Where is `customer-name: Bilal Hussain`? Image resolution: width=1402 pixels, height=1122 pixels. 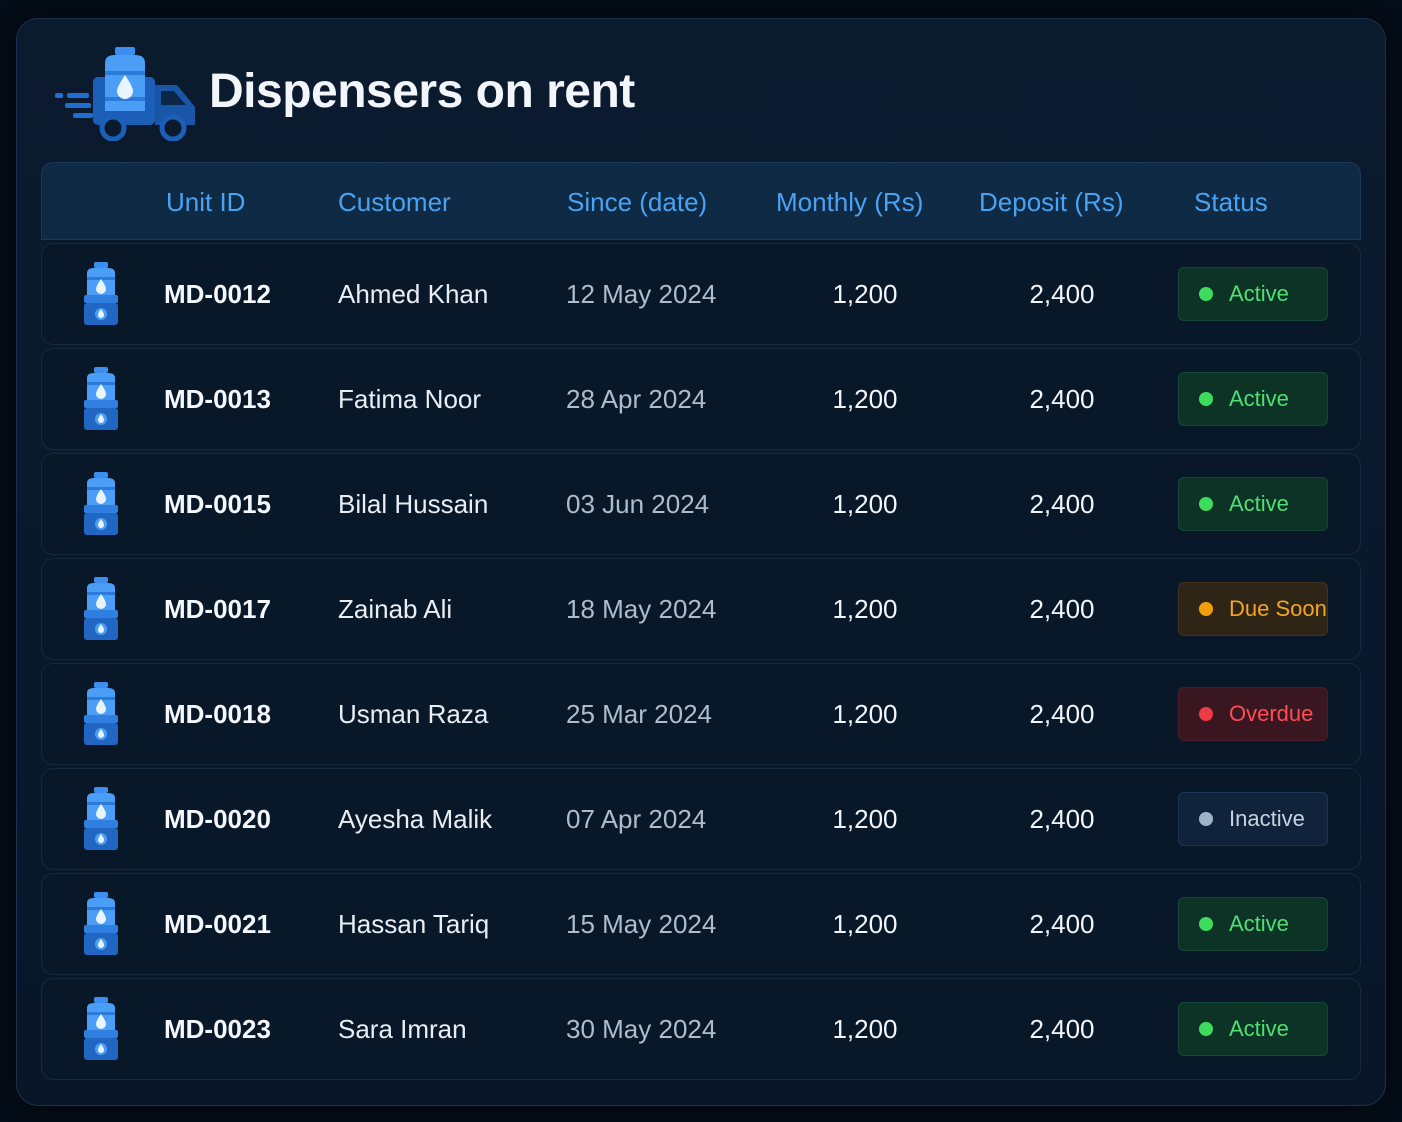
customer-name: Bilal Hussain is located at coordinates (413, 504).